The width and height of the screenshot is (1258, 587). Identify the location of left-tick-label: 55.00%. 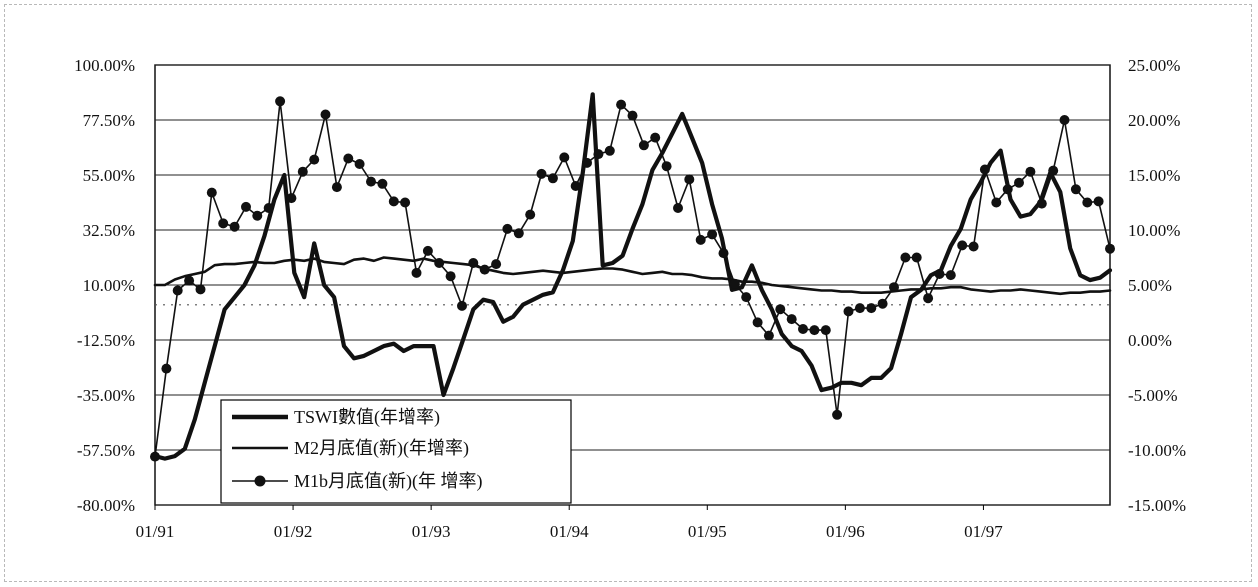
(109, 175).